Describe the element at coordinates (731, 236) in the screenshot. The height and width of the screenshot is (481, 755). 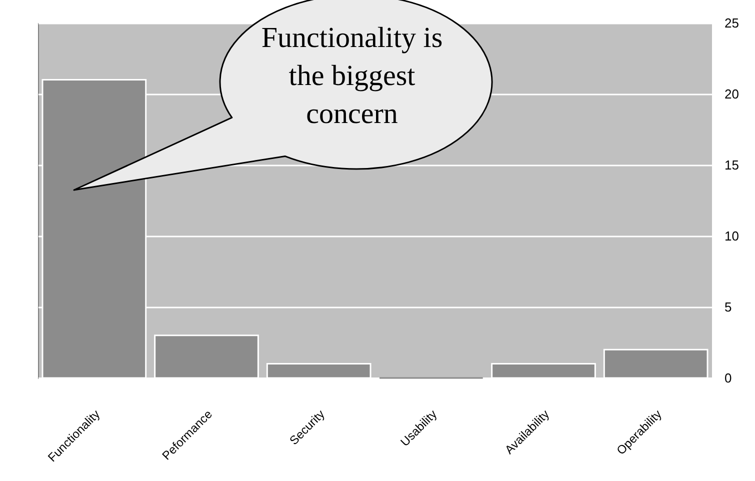
I see `y-tick-label: 10` at that location.